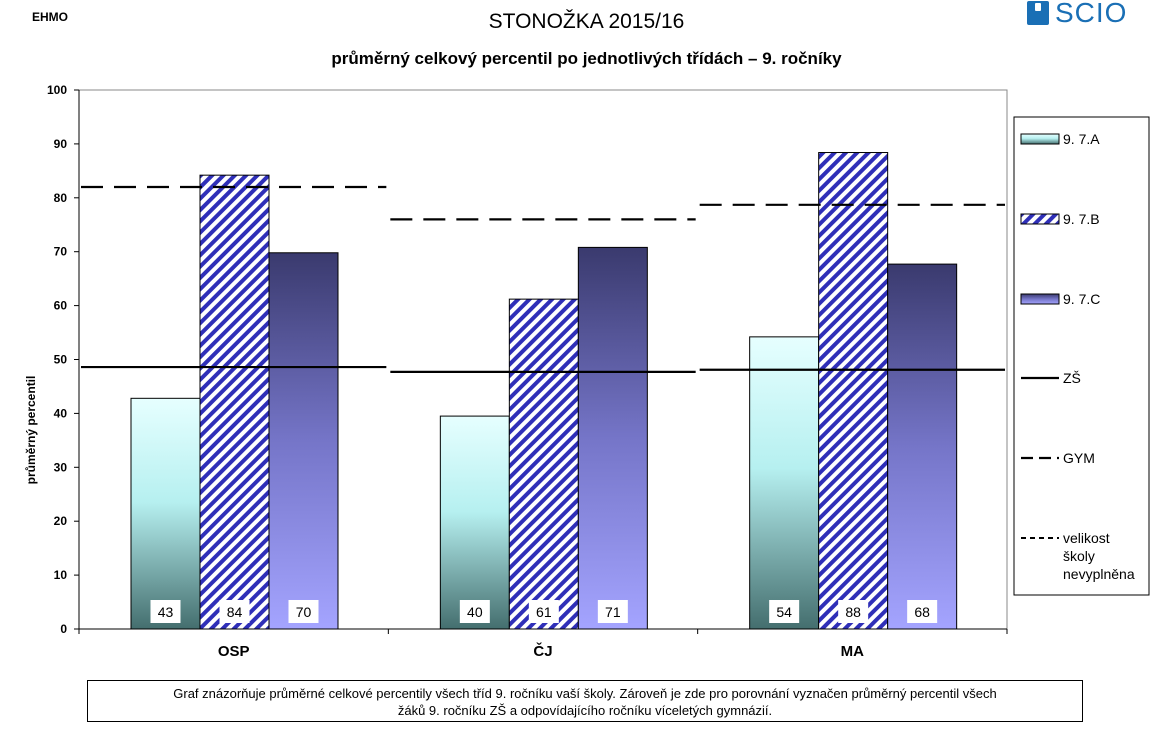  What do you see at coordinates (586, 21) in the screenshot?
I see `chart-title: STONOŽKA 2015/16` at bounding box center [586, 21].